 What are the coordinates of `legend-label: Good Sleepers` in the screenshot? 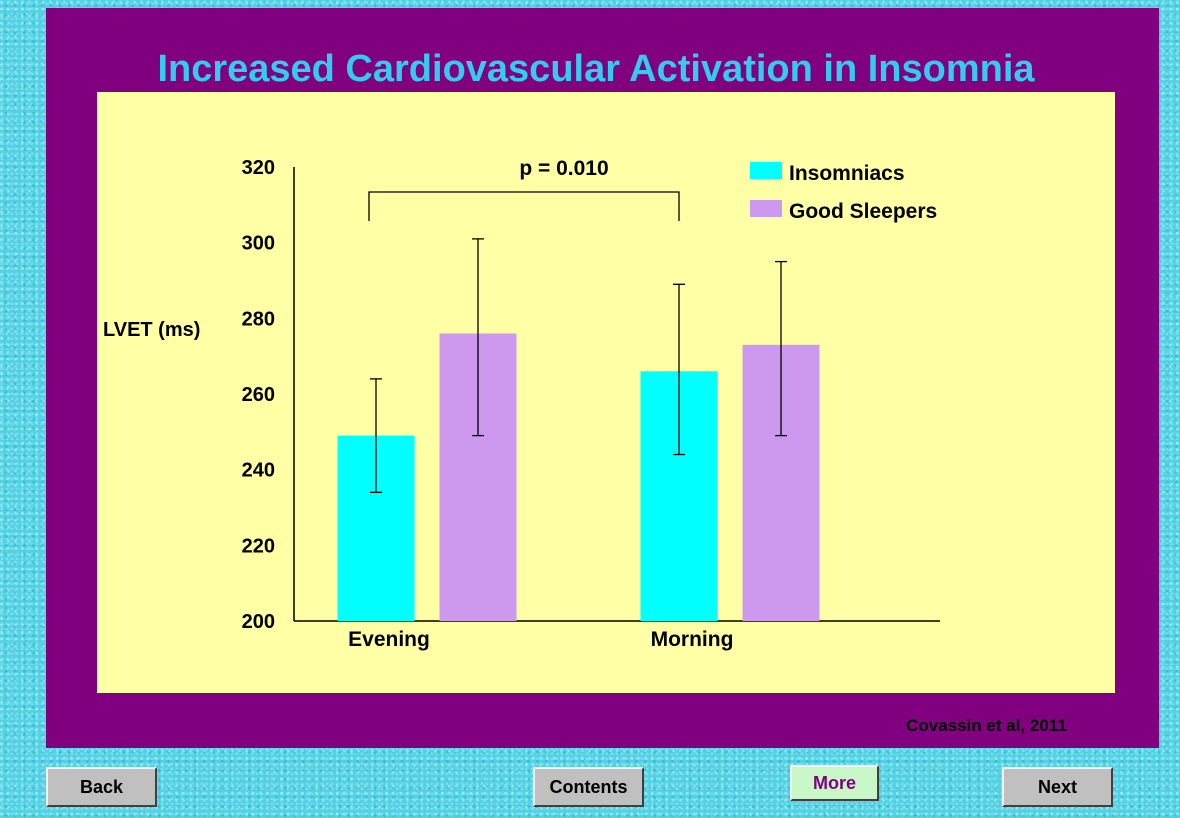 It's located at (863, 211).